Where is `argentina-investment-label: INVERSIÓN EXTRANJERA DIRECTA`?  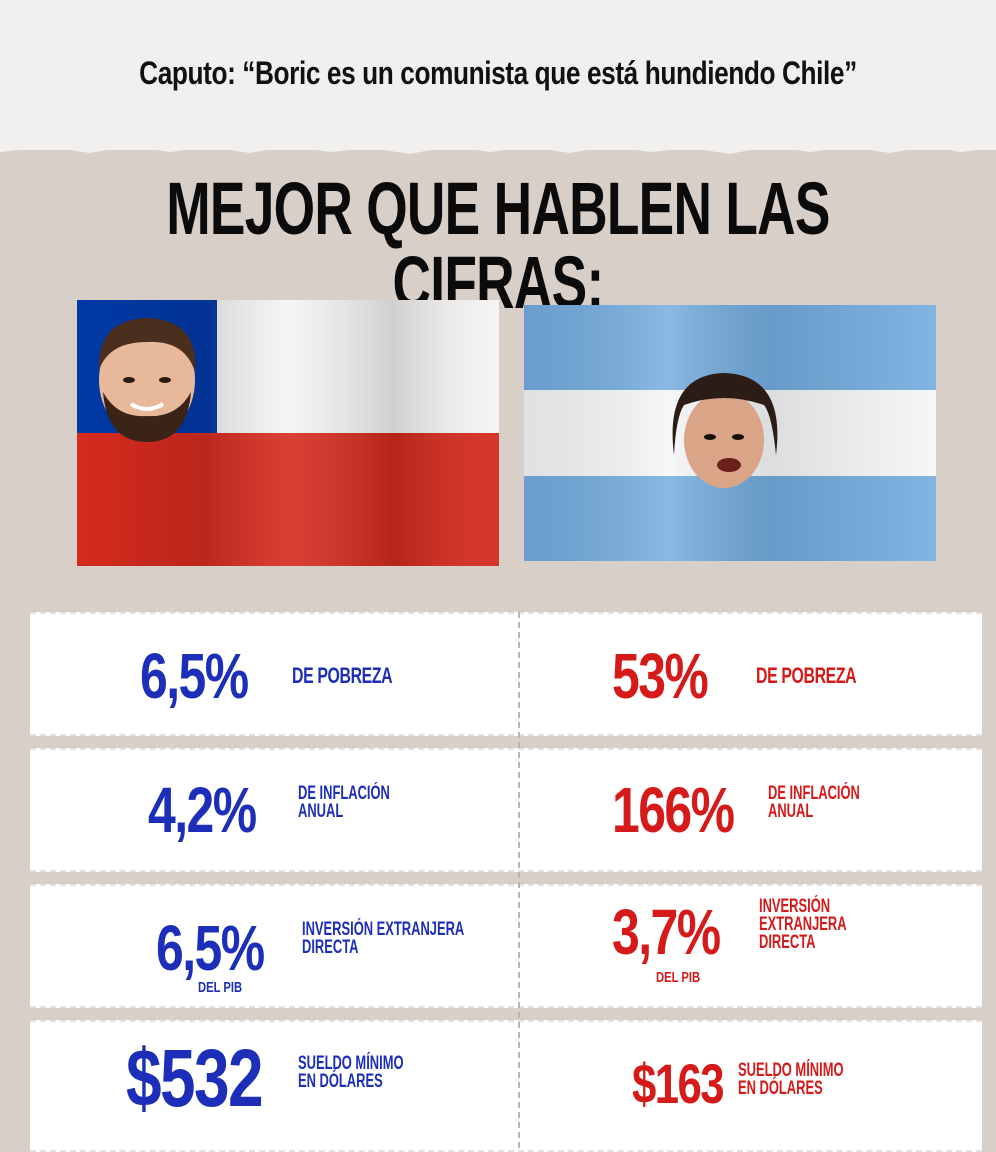
argentina-investment-label: INVERSIÓN EXTRANJERA DIRECTA is located at coordinates (803, 924).